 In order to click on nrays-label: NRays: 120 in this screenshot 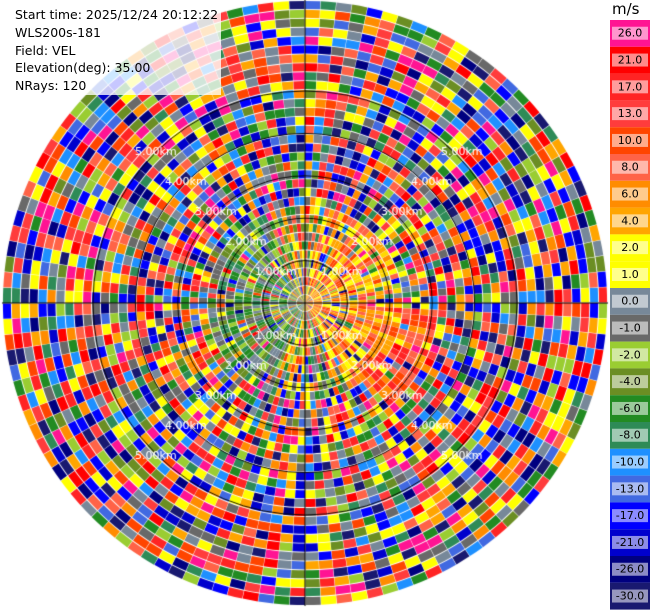, I will do `click(51, 86)`.